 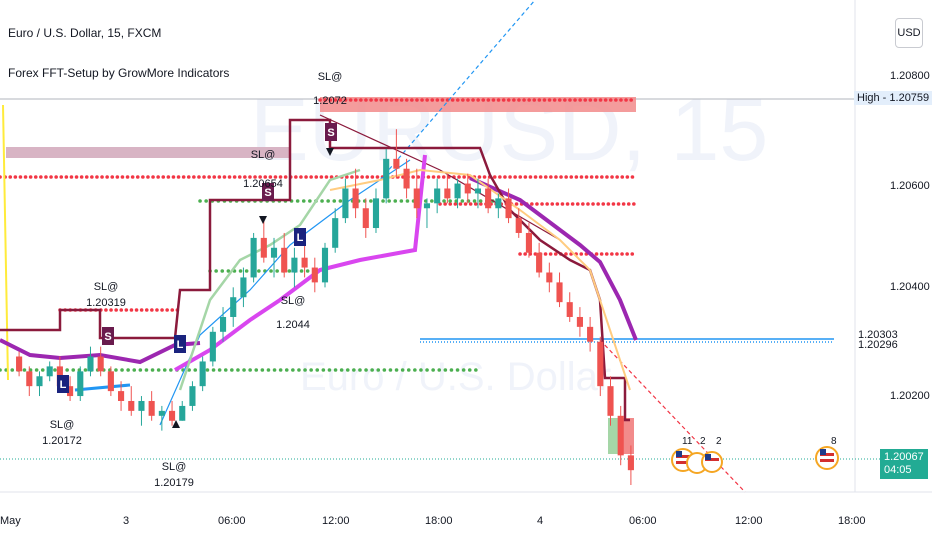 I want to click on sloped-trend-line, so click(x=440, y=177).